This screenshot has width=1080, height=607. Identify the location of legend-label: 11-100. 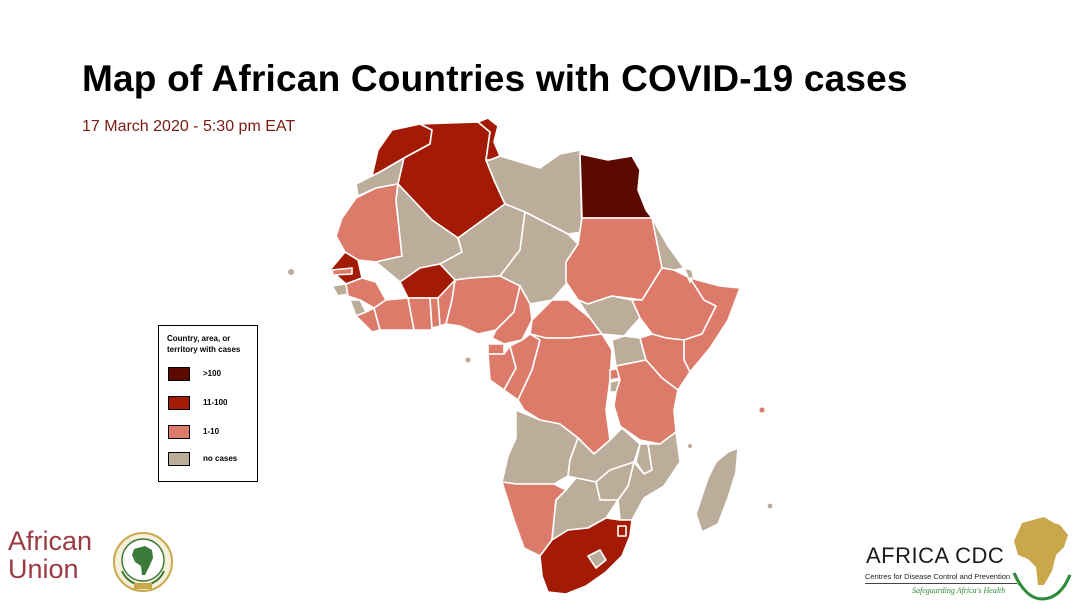
(215, 402).